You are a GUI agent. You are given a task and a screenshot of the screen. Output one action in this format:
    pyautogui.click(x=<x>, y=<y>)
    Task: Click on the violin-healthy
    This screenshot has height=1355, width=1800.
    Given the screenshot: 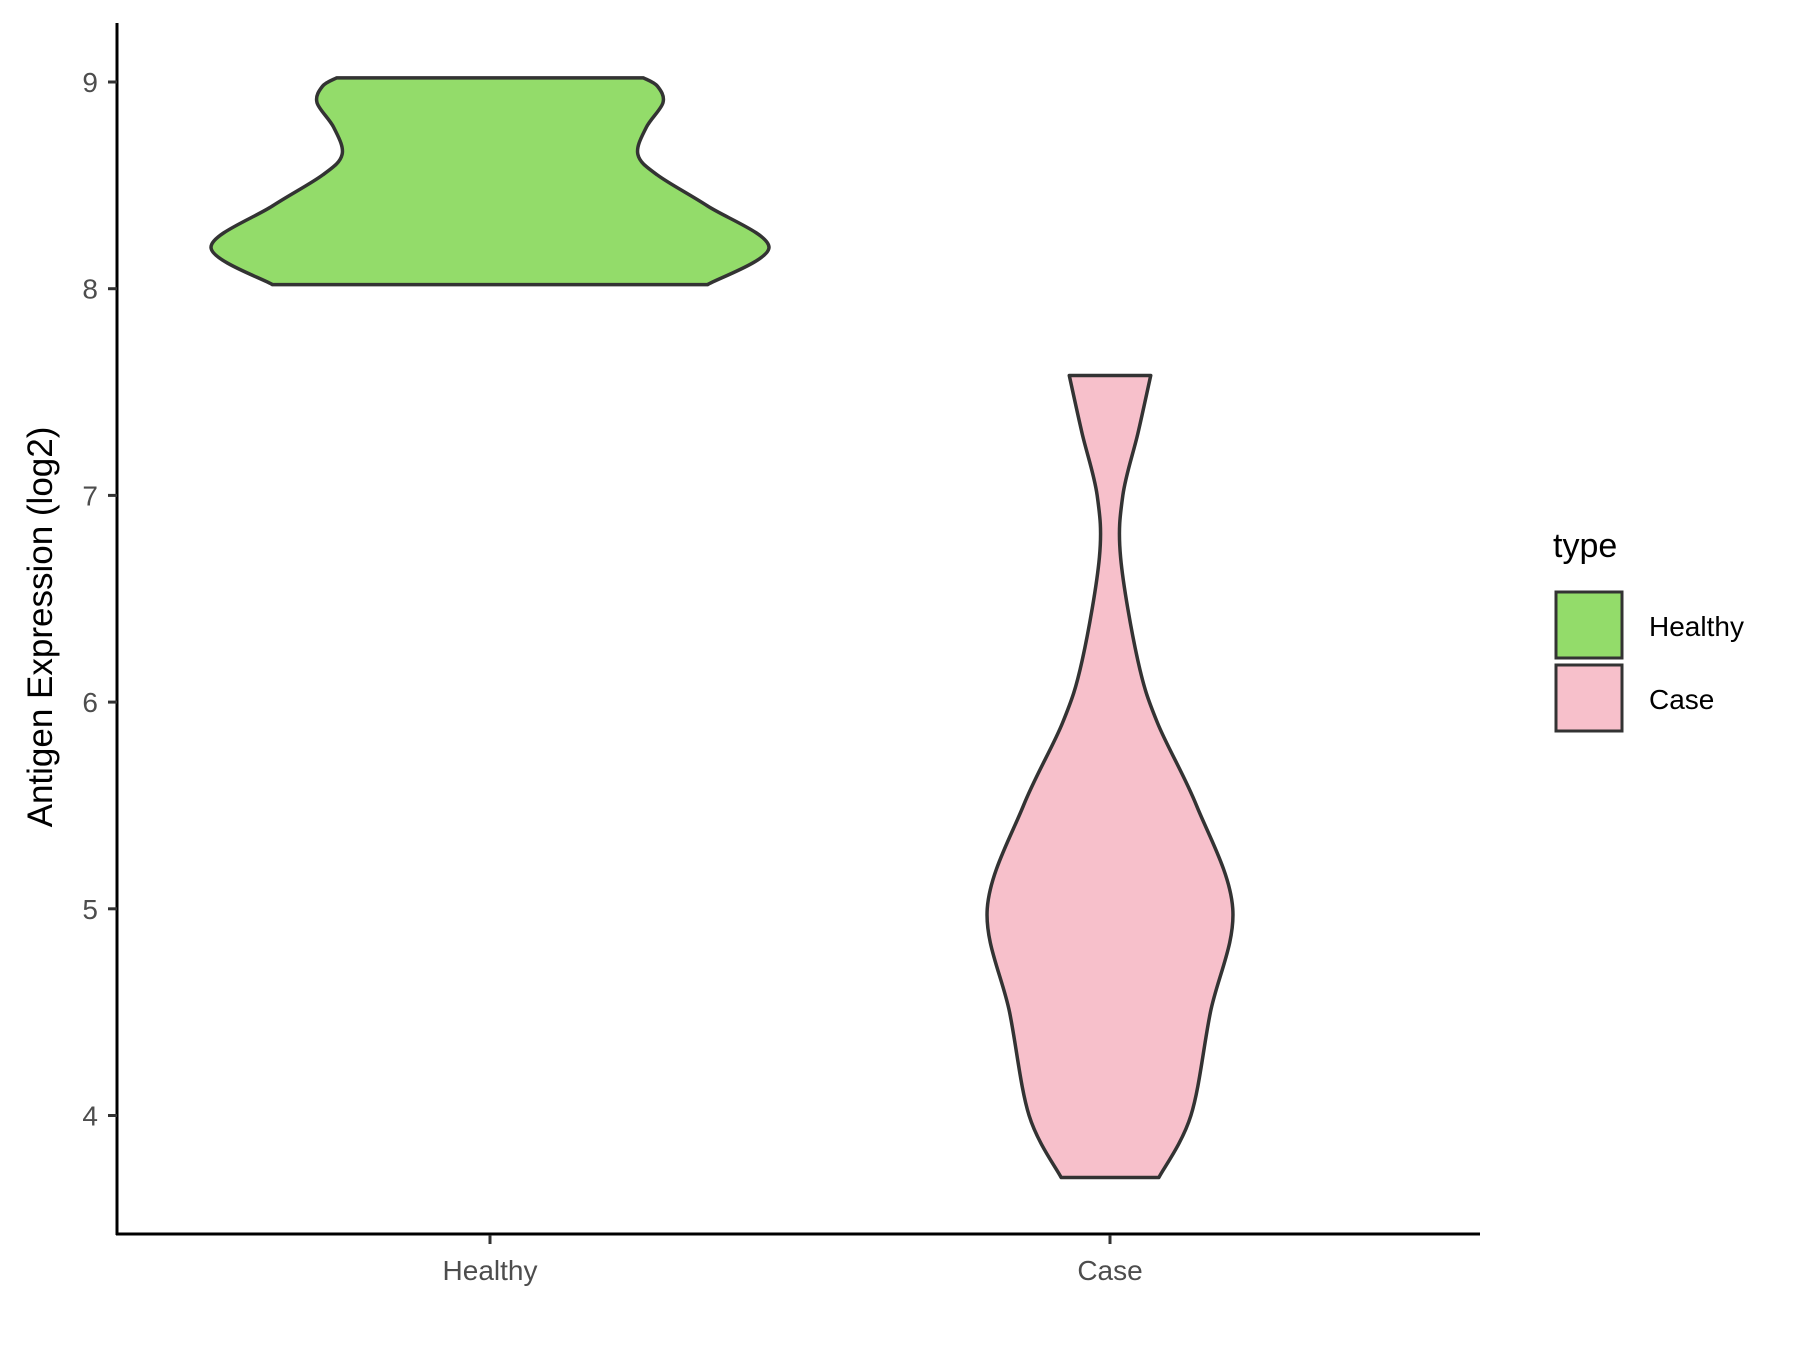 What is the action you would take?
    pyautogui.click(x=490, y=181)
    